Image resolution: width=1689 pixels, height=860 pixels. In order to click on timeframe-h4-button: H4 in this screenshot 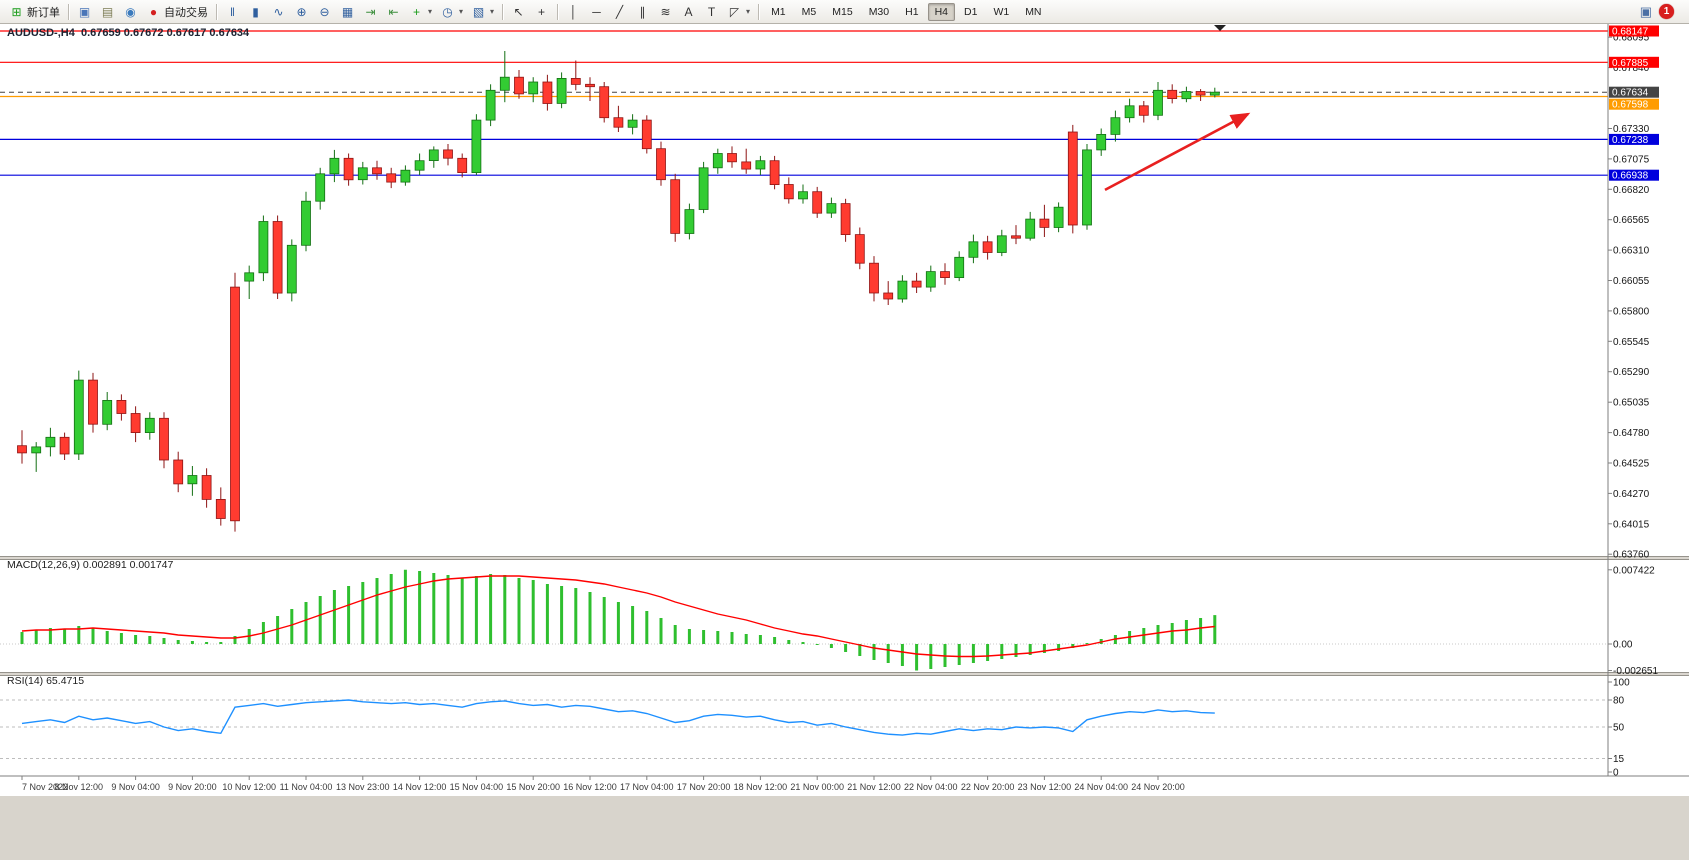, I will do `click(941, 11)`.